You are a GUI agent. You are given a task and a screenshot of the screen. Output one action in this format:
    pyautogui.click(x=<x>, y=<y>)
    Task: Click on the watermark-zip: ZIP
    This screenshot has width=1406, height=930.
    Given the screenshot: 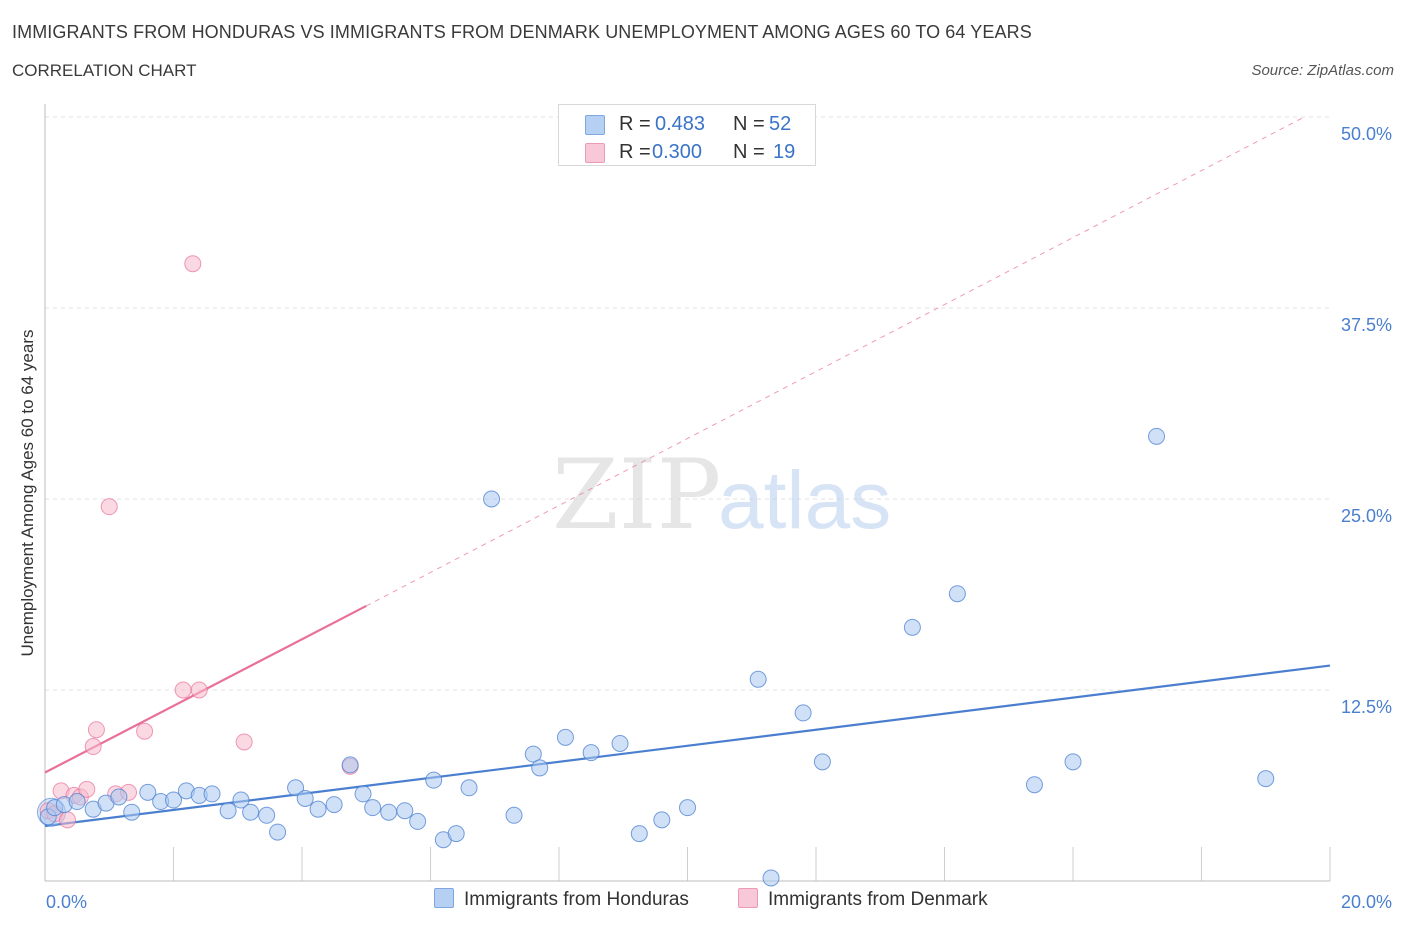 What is the action you would take?
    pyautogui.click(x=636, y=495)
    